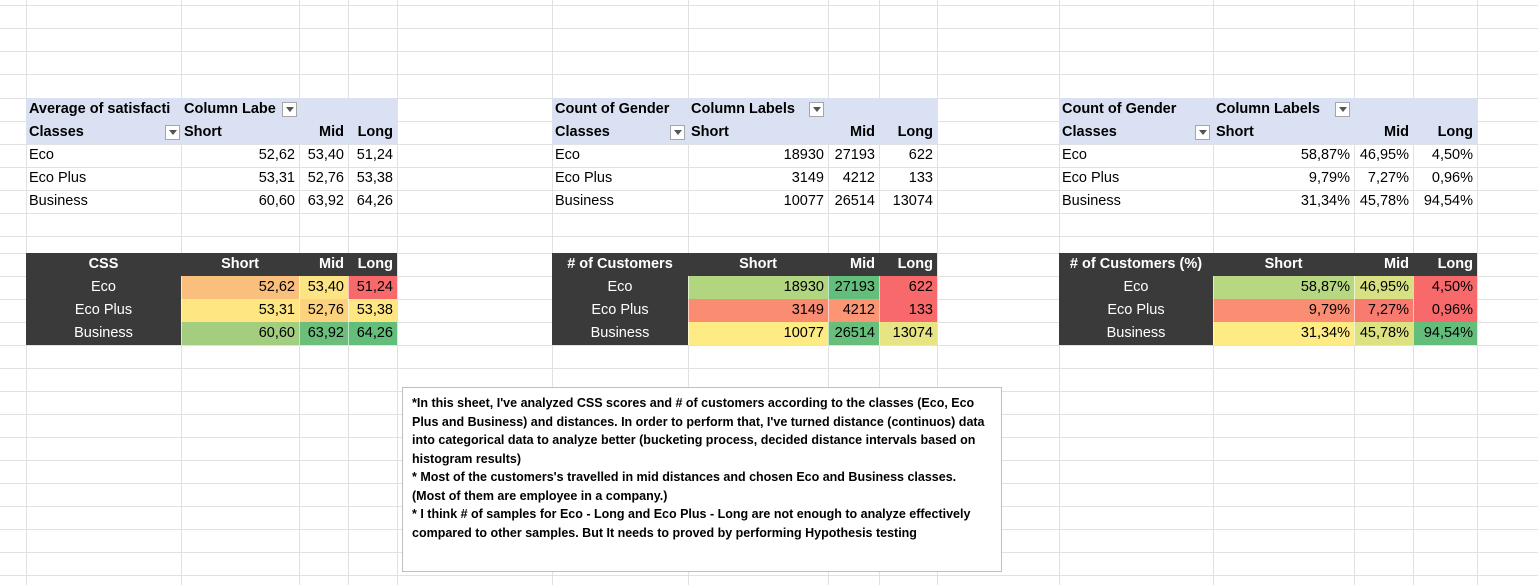 This screenshot has width=1538, height=585. I want to click on heatmap-value-cell: 26514, so click(853, 333).